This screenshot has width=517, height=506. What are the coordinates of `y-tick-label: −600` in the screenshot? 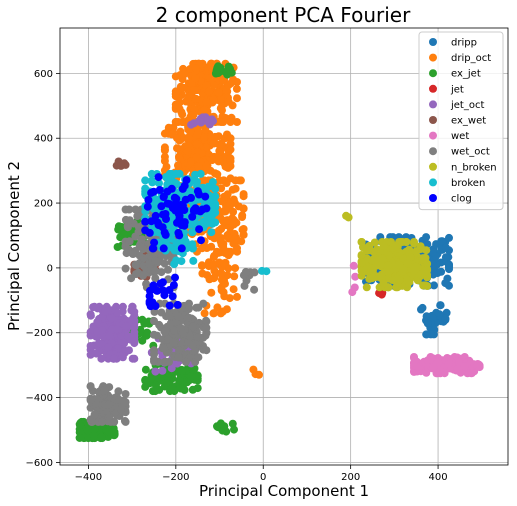 It's located at (39, 463).